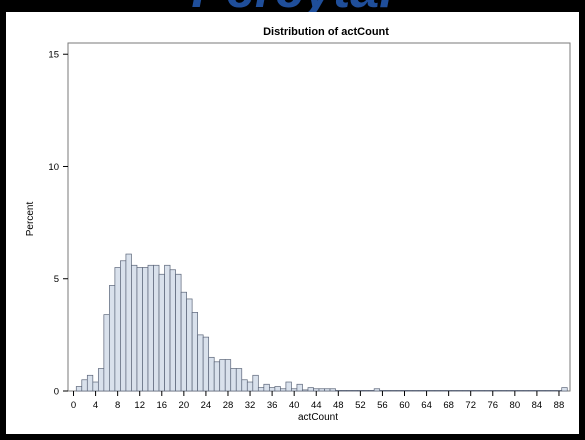  I want to click on chart-title: Distribution of actCount, so click(326, 32).